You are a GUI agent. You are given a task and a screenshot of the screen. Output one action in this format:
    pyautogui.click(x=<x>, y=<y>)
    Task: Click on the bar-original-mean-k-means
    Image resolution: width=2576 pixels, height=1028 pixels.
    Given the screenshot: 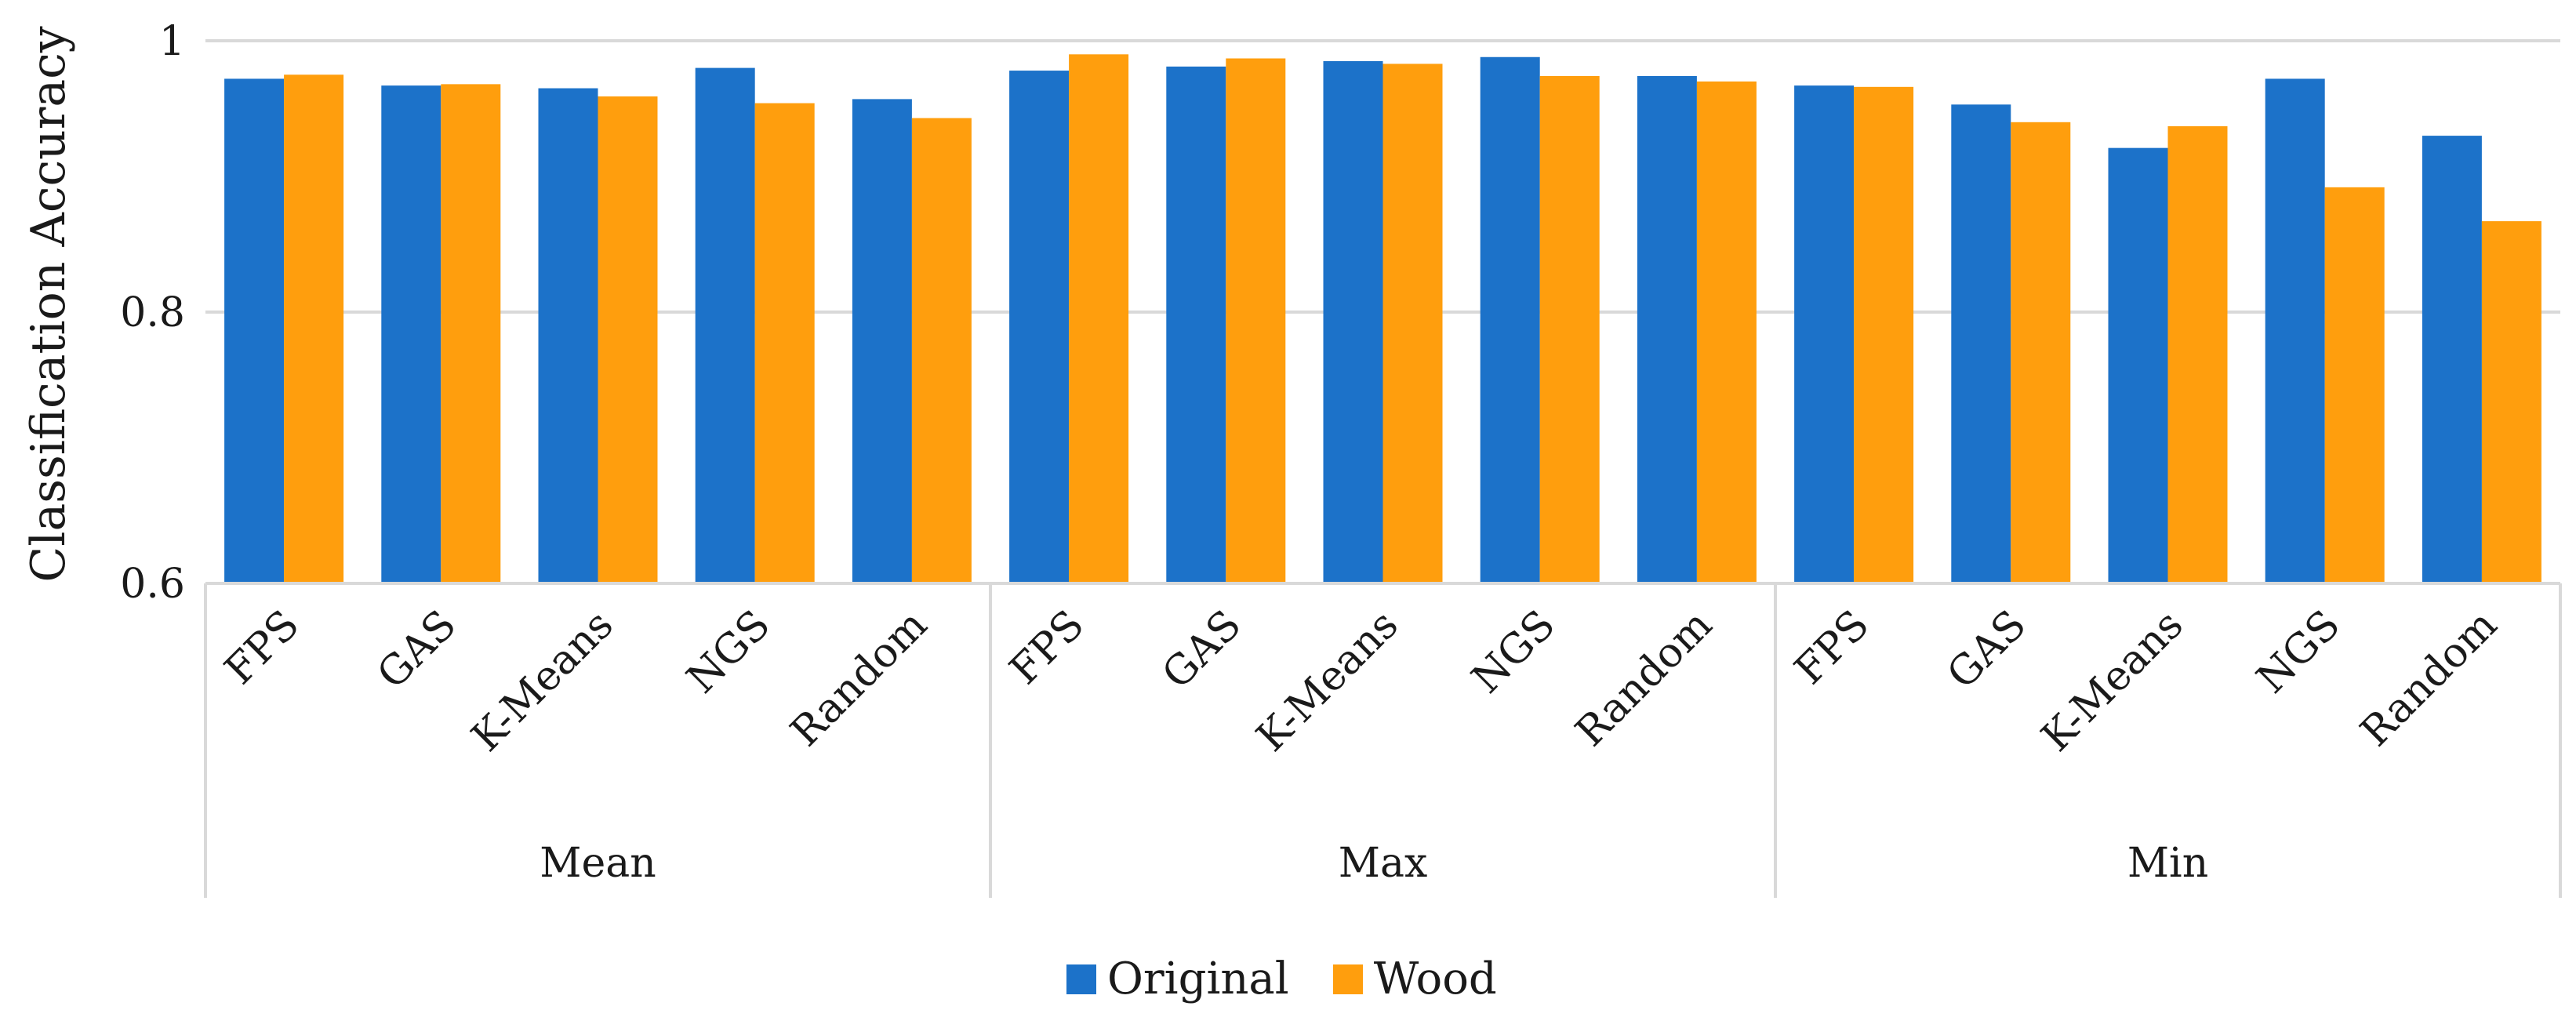 What is the action you would take?
    pyautogui.click(x=568, y=336)
    